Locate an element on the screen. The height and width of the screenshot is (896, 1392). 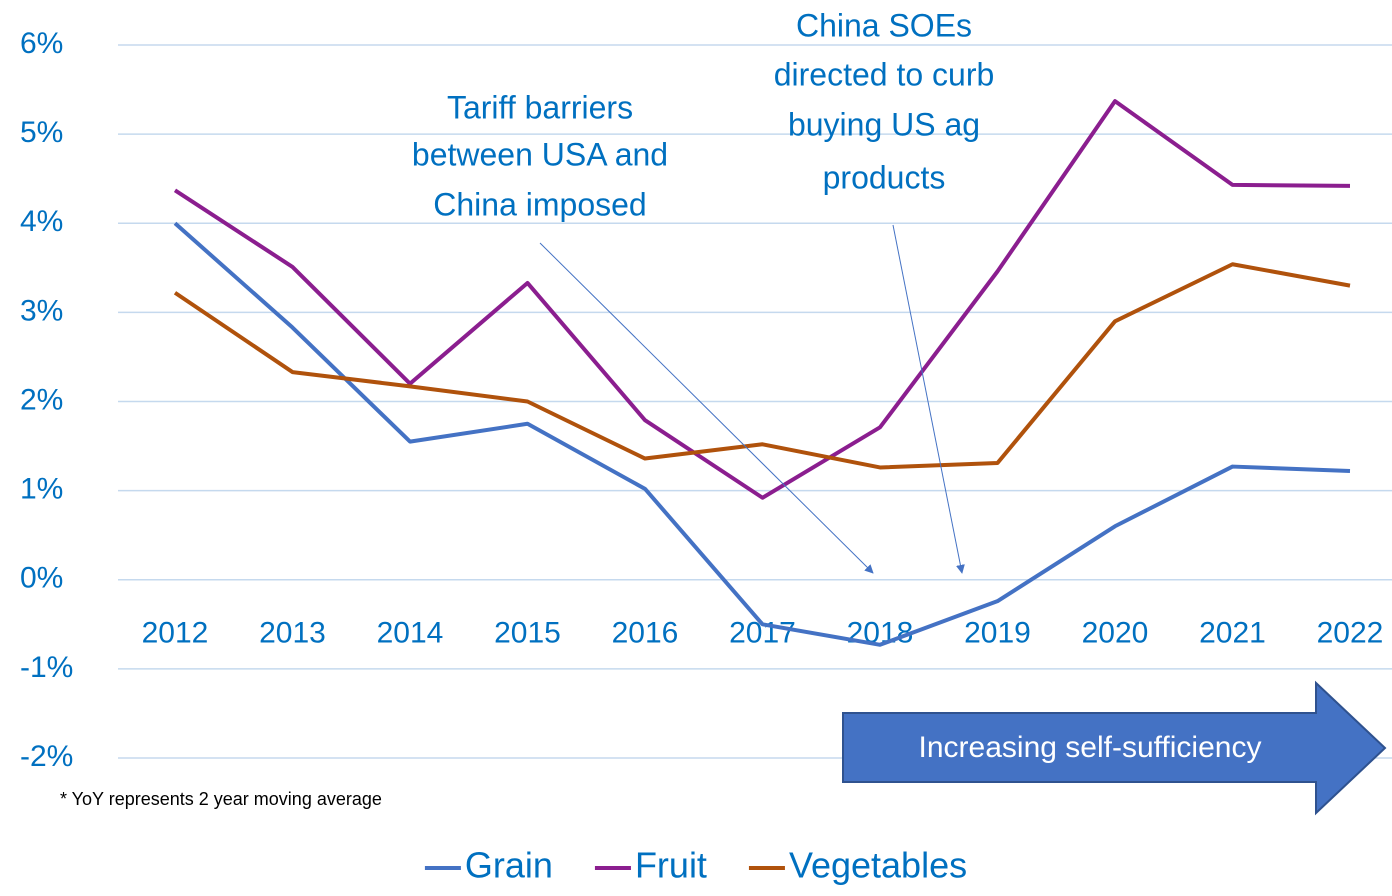
annotation-text: China SOEs is located at coordinates (884, 25).